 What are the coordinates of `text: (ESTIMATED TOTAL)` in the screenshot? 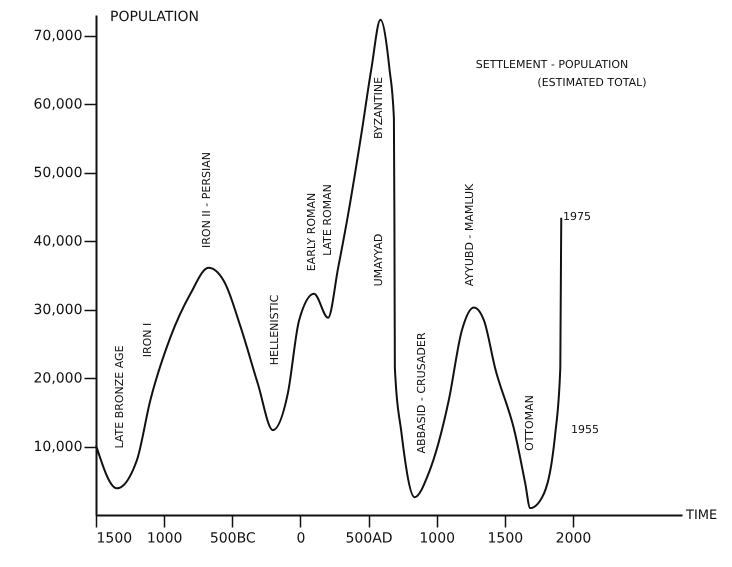 It's located at (592, 82).